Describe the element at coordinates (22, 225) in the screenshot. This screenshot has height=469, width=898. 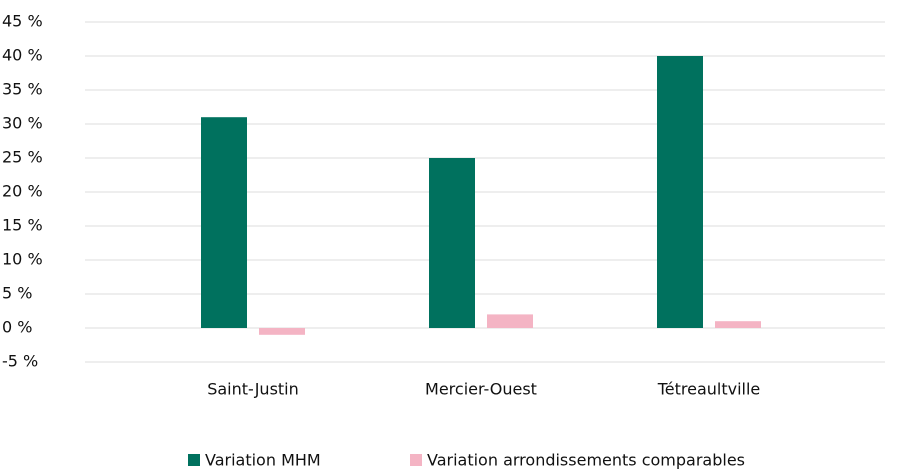
I see `y-tick-label: 15 %` at that location.